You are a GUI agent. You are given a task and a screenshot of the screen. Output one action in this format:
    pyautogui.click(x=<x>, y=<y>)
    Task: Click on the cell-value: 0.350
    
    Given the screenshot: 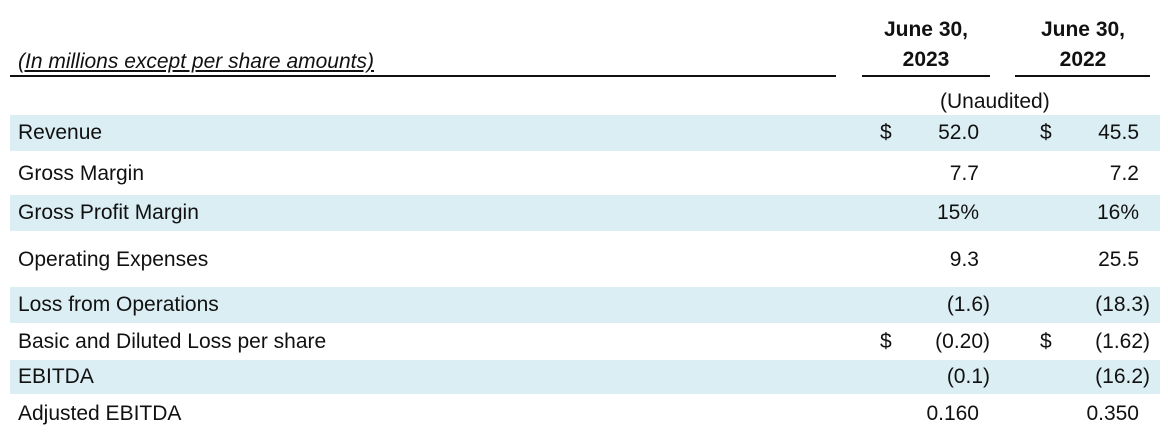 What is the action you would take?
    pyautogui.click(x=1112, y=413)
    